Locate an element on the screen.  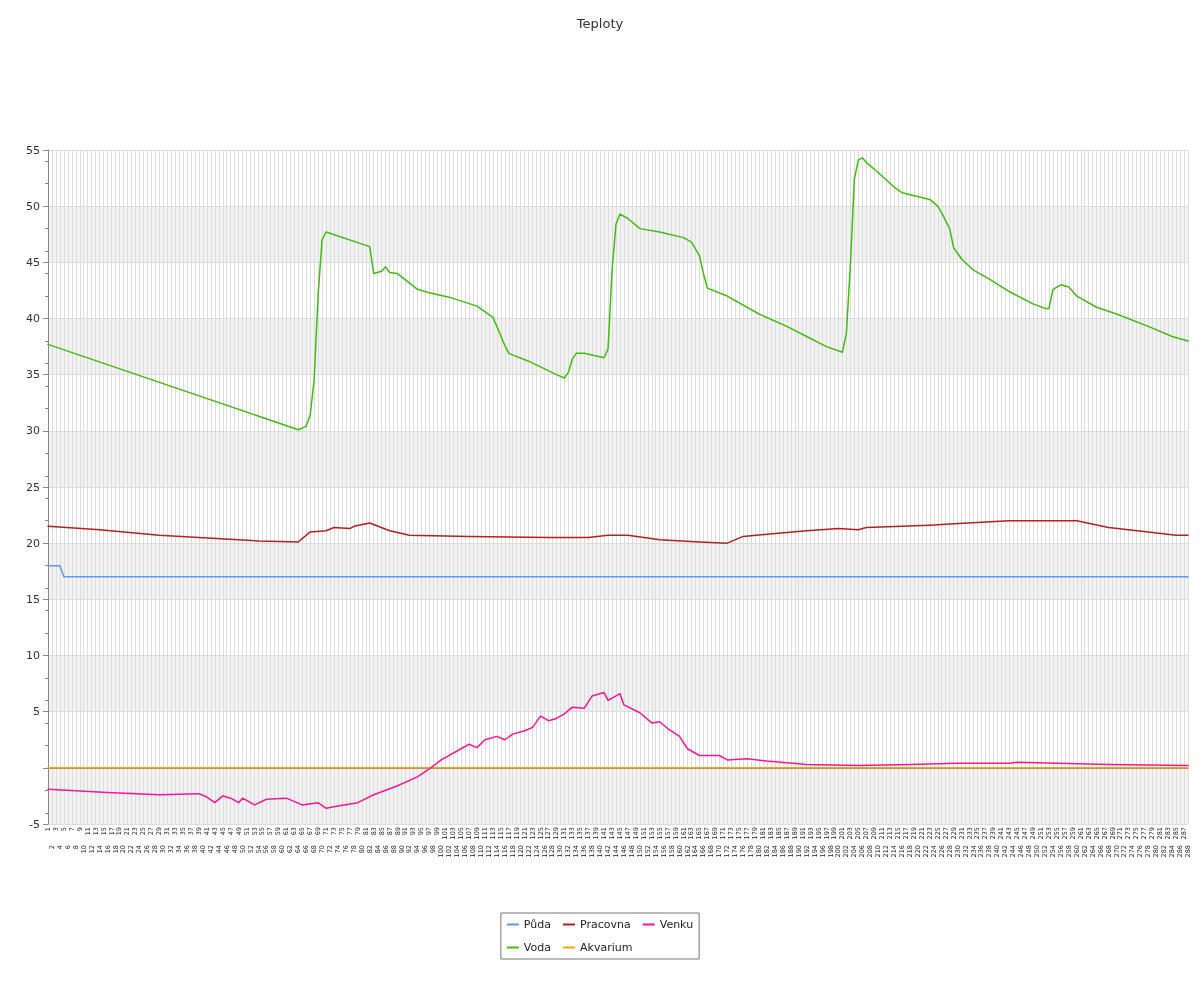
chart-title: Teploty is located at coordinates (599, 23).